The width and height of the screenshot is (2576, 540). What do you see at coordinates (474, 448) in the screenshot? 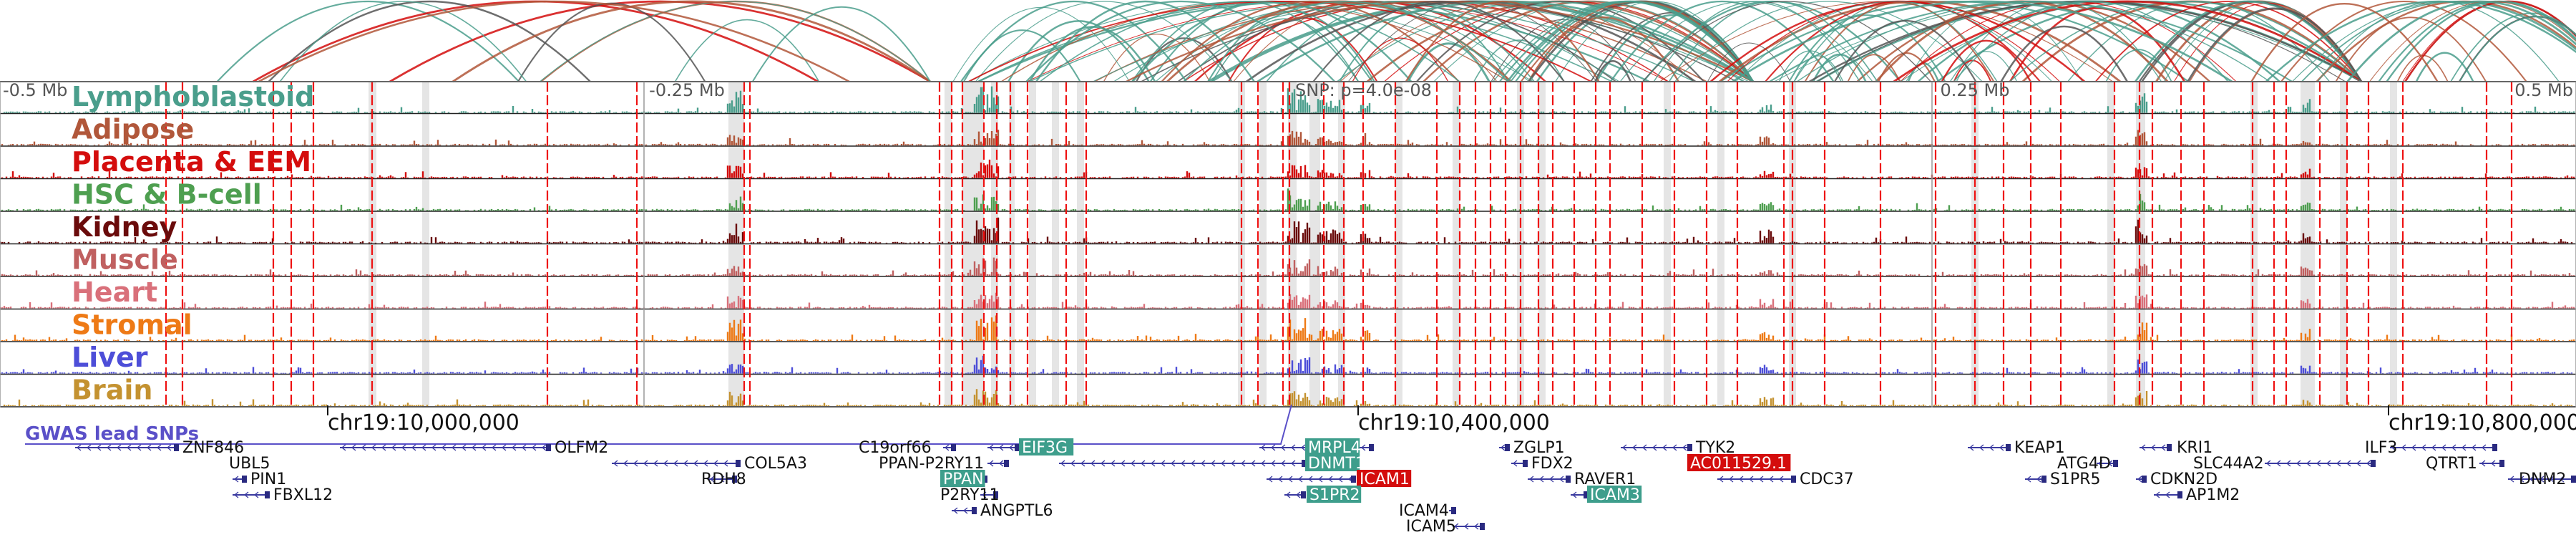
I see `gene-olfm2: OLFM2` at bounding box center [474, 448].